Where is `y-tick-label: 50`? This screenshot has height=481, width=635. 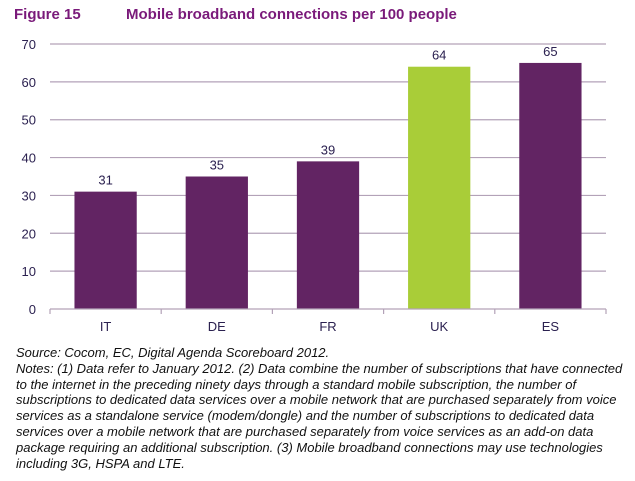
y-tick-label: 50 is located at coordinates (29, 120).